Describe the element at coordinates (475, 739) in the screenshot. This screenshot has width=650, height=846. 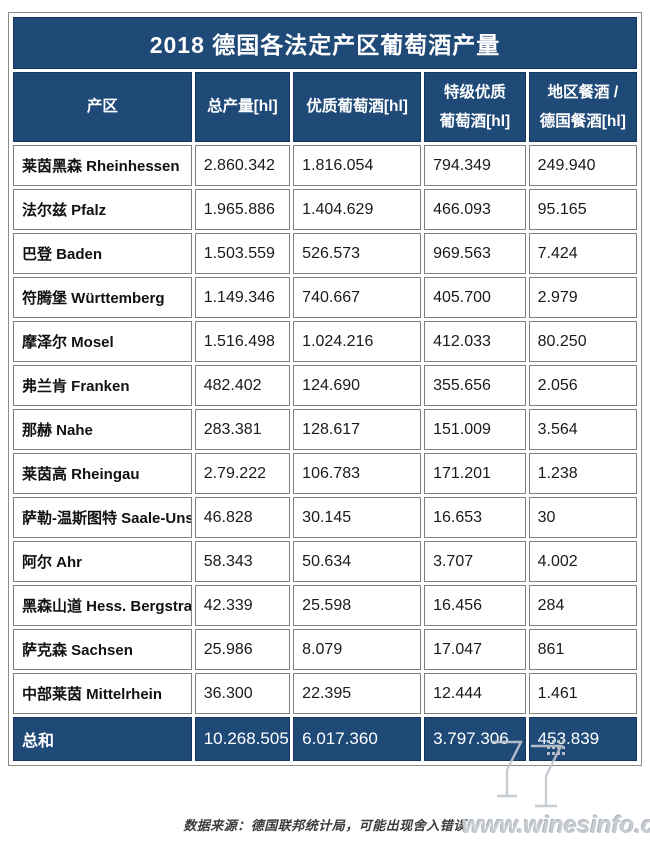
I see `total-premium-cell: 3.797.306` at that location.